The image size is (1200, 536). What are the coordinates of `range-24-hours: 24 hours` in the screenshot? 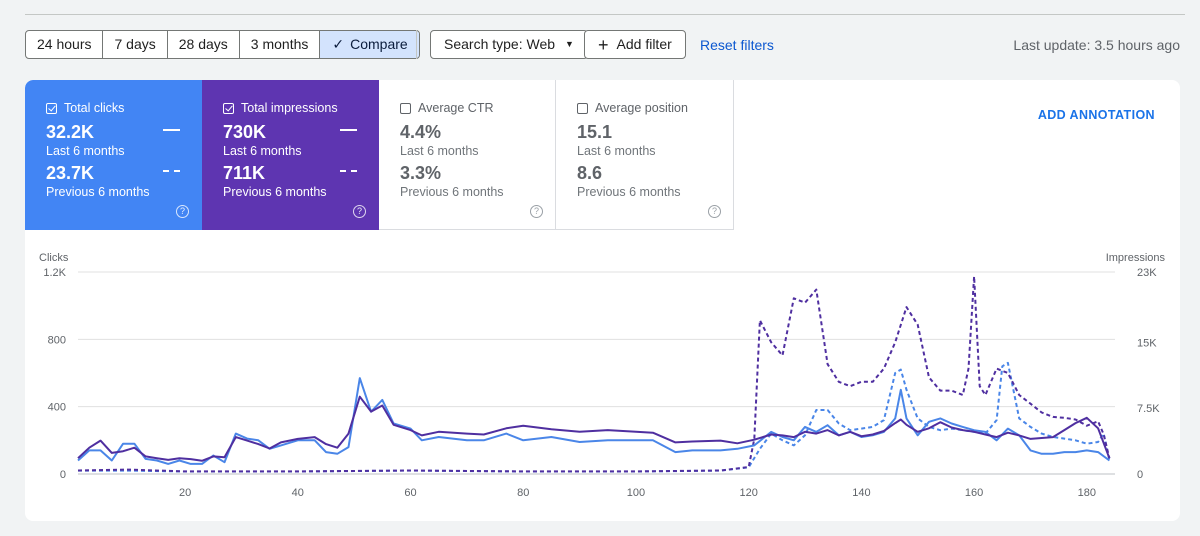 It's located at (65, 44).